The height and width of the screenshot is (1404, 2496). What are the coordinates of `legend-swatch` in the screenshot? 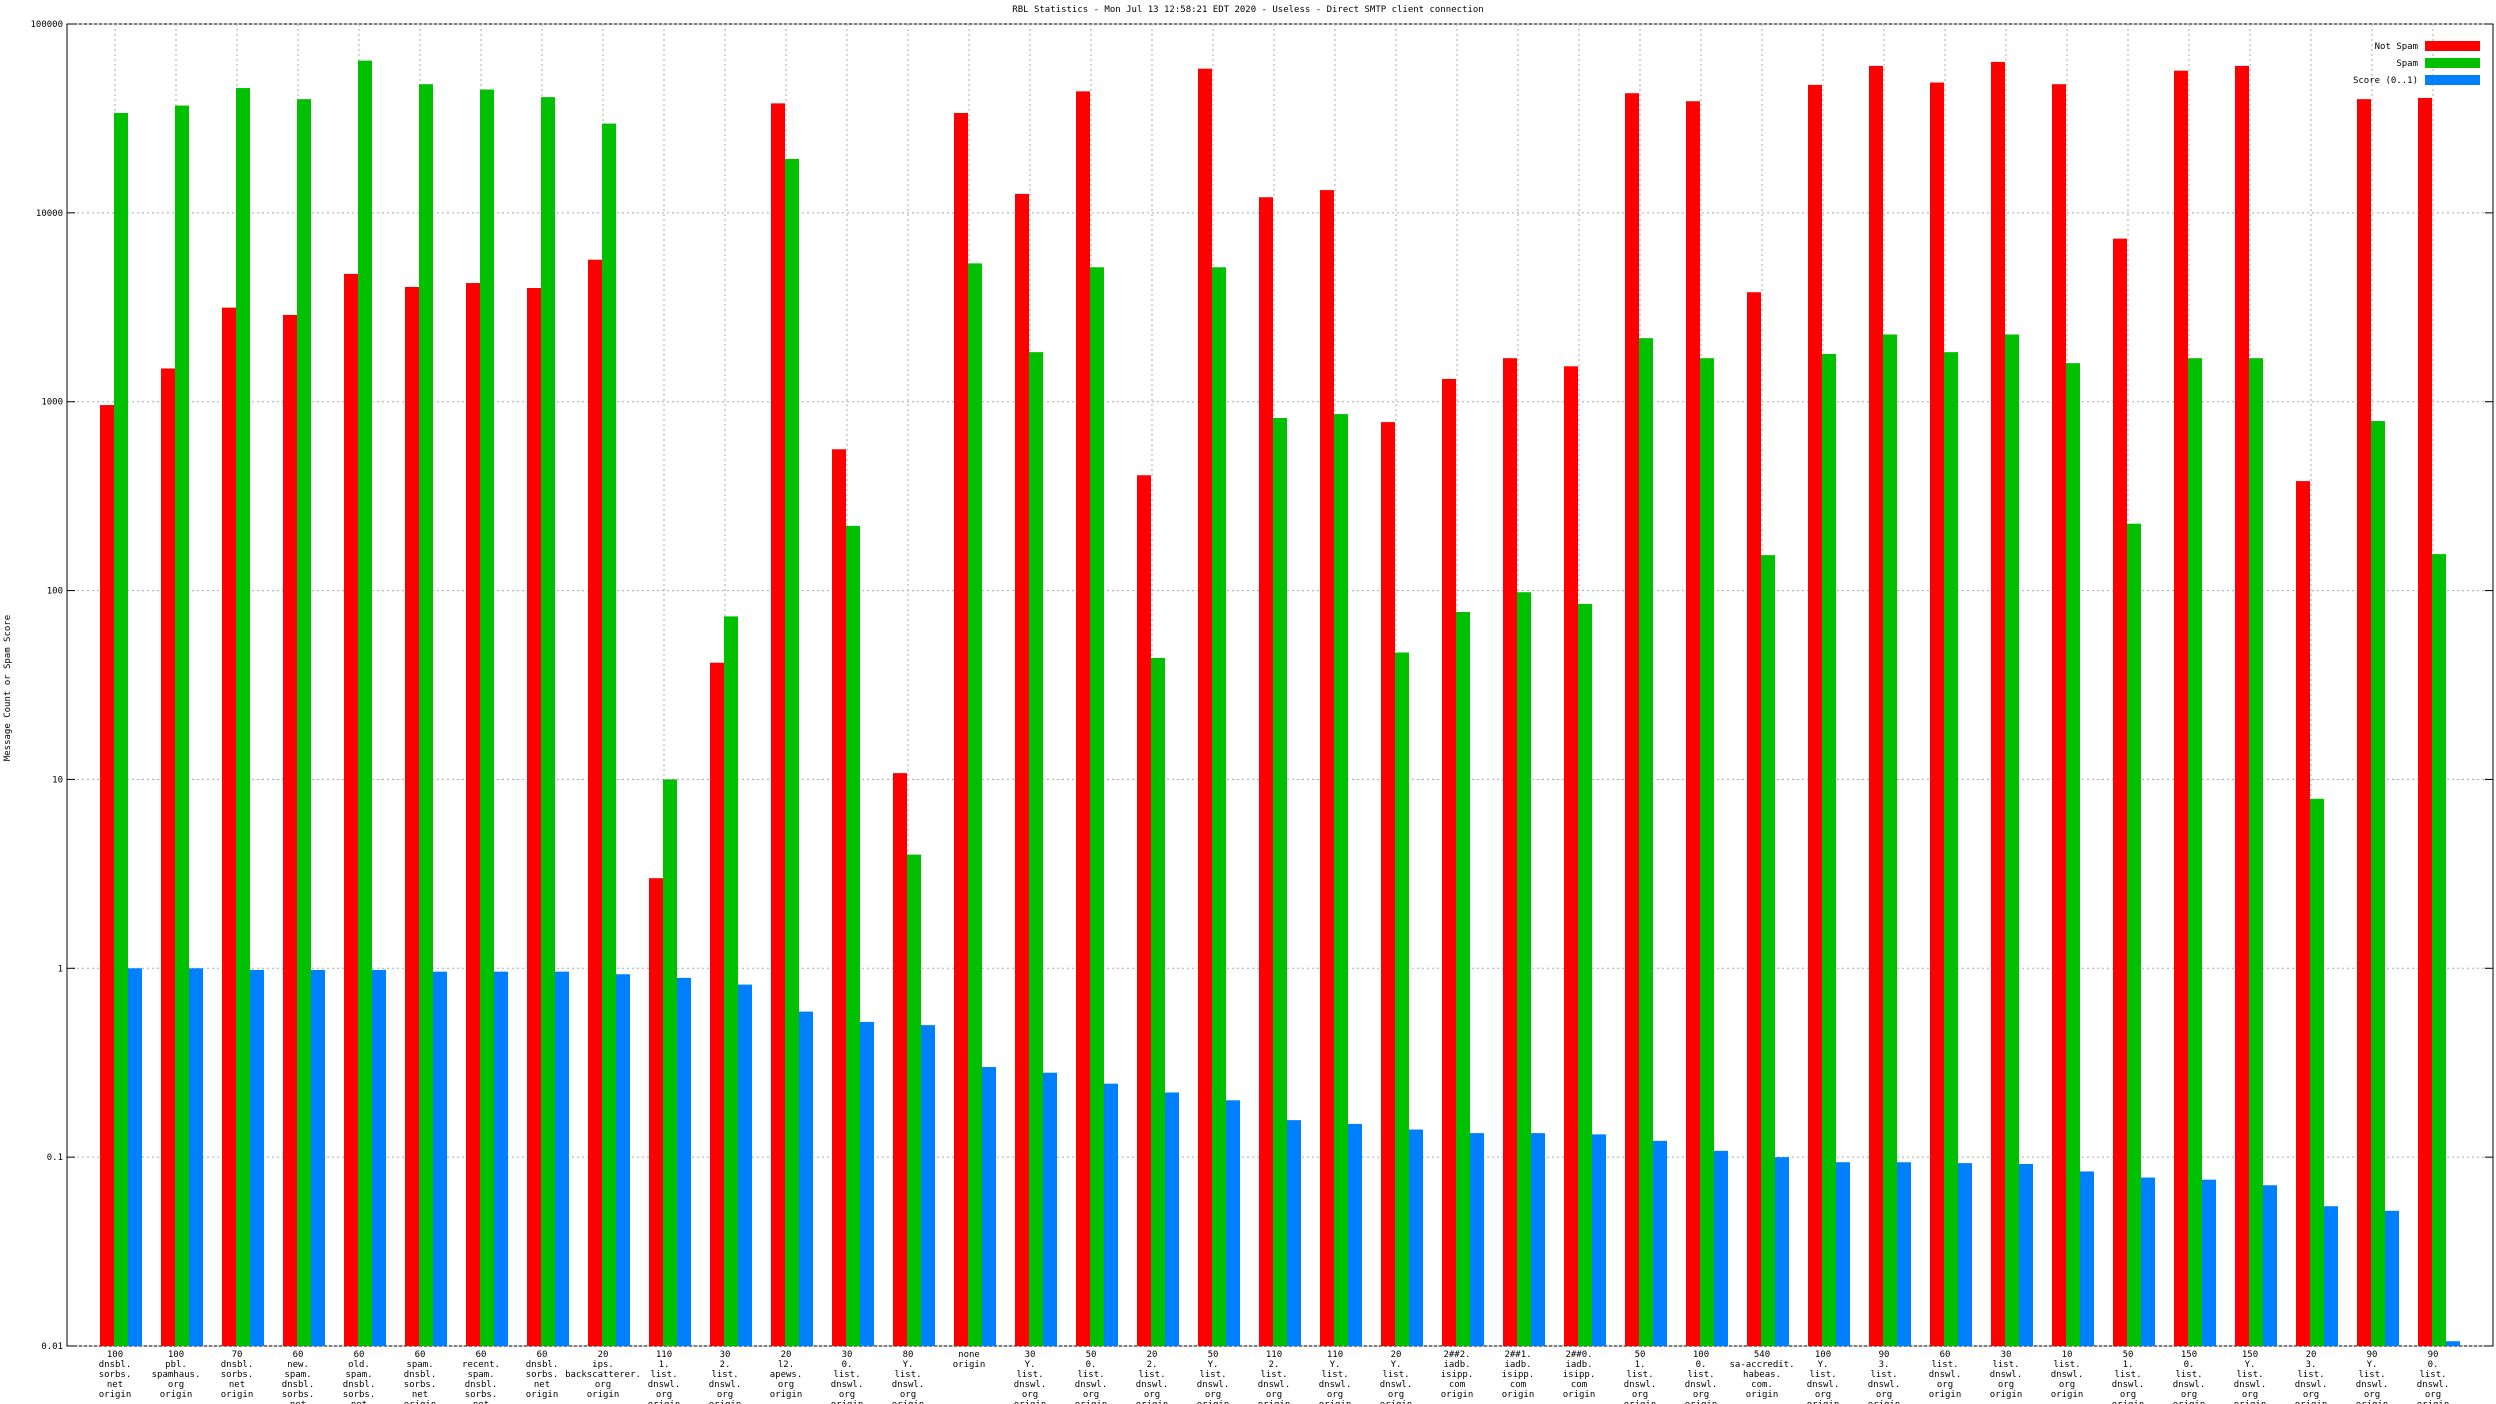 It's located at (2452, 46).